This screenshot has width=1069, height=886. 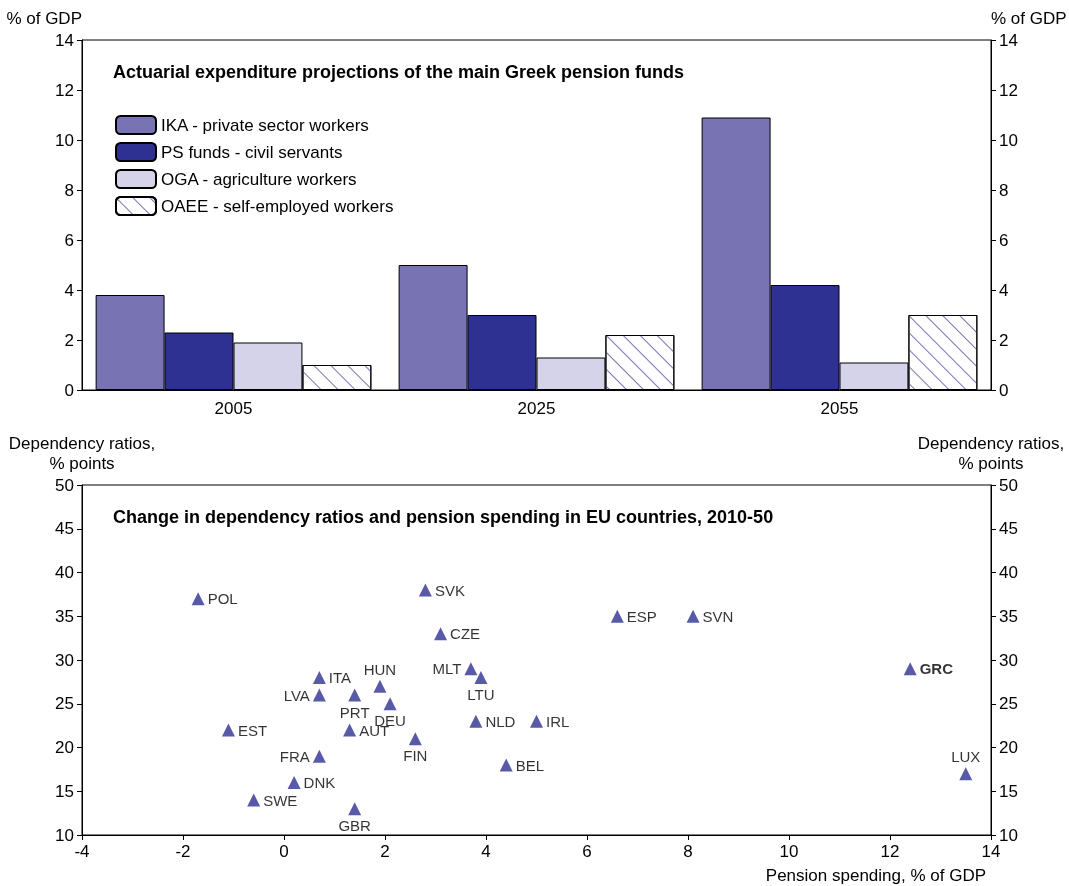 I want to click on y-tick-label: 45, so click(x=64, y=529).